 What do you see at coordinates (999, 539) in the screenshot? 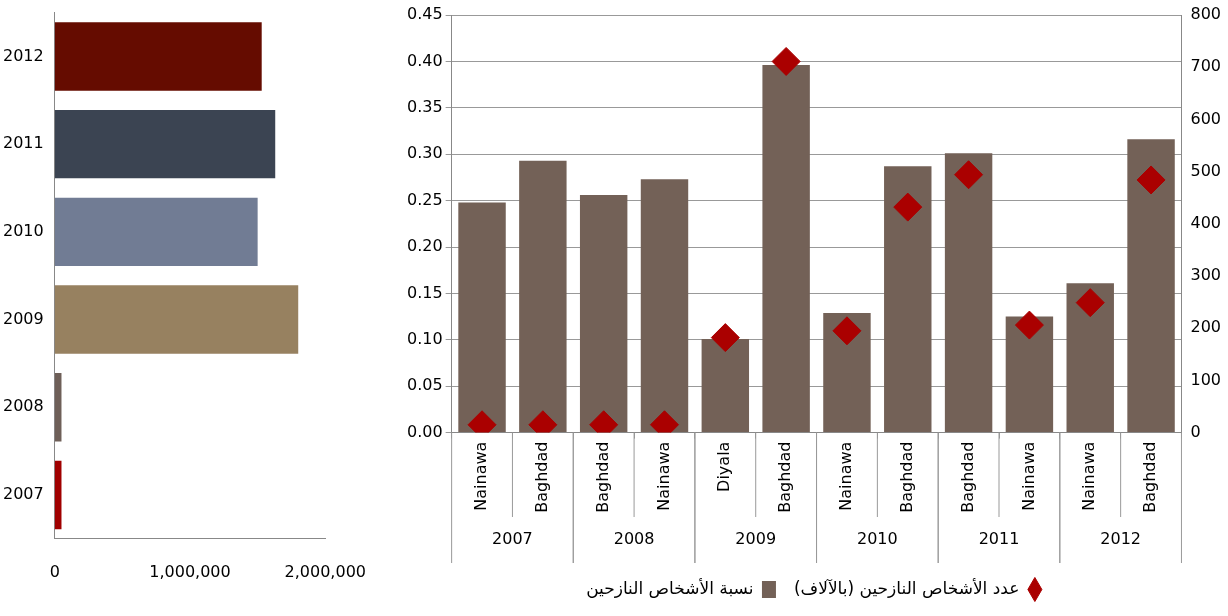
I see `text: 2011` at bounding box center [999, 539].